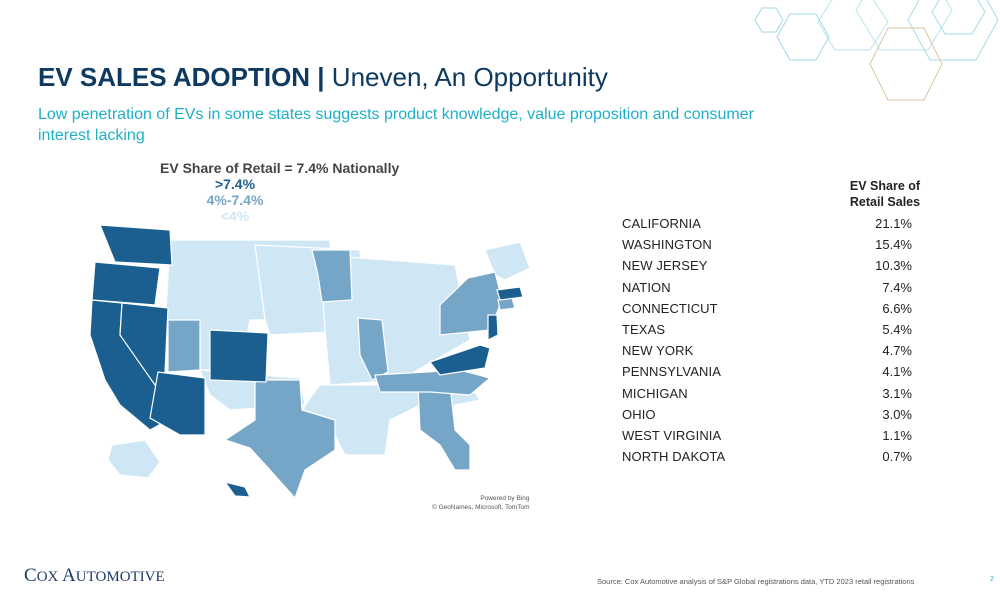 The image size is (1000, 600). I want to click on state-name: TEXAS, so click(644, 330).